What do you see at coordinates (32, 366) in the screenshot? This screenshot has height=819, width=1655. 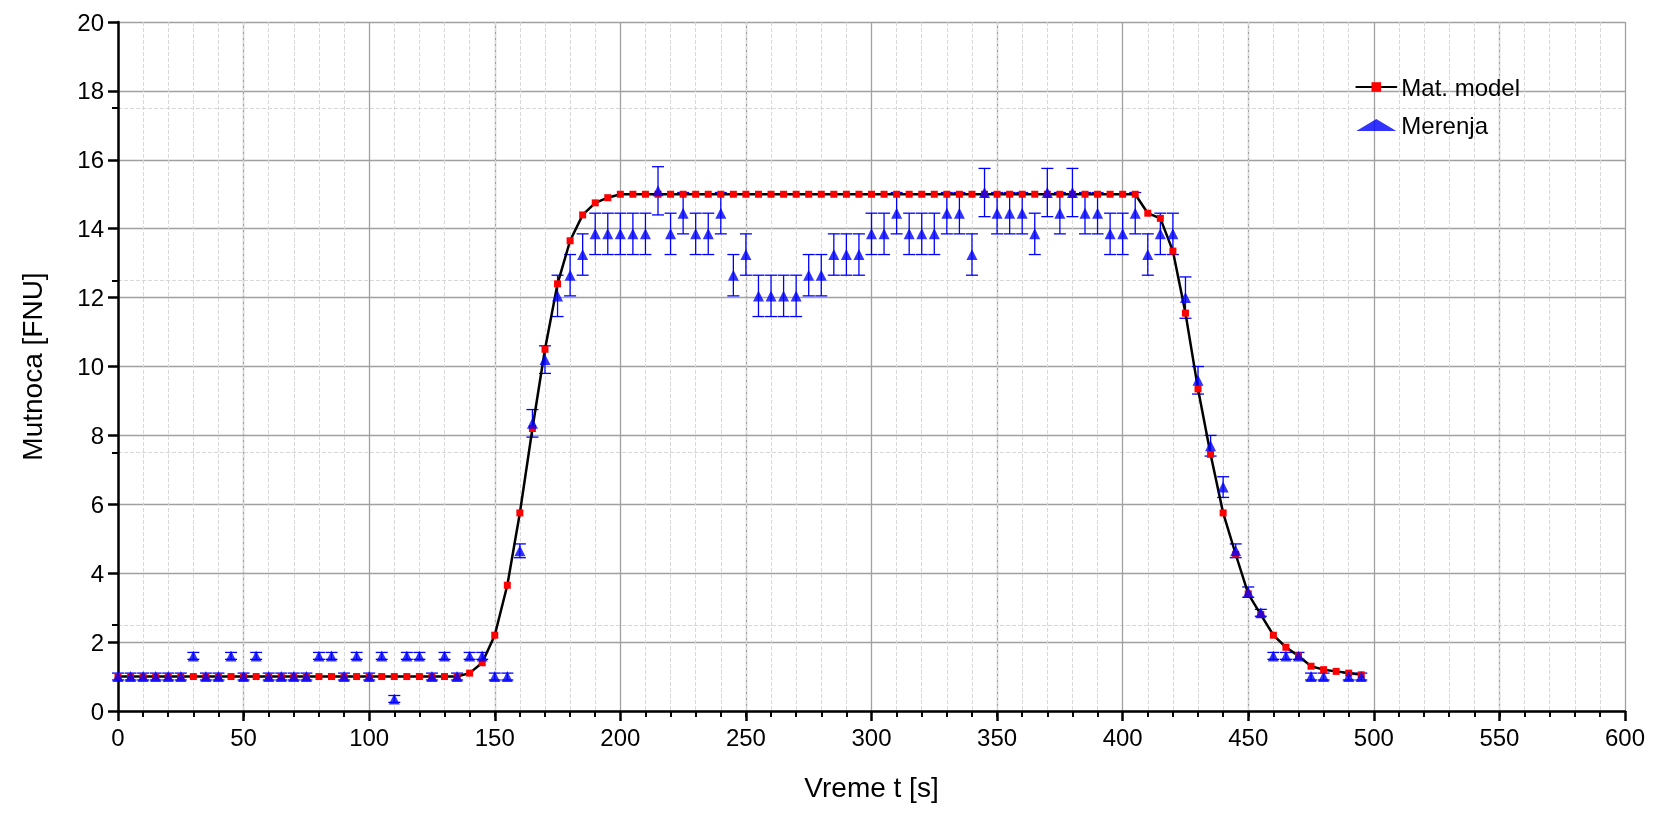 I see `y-axis-title: Mutnoca [FNU]` at bounding box center [32, 366].